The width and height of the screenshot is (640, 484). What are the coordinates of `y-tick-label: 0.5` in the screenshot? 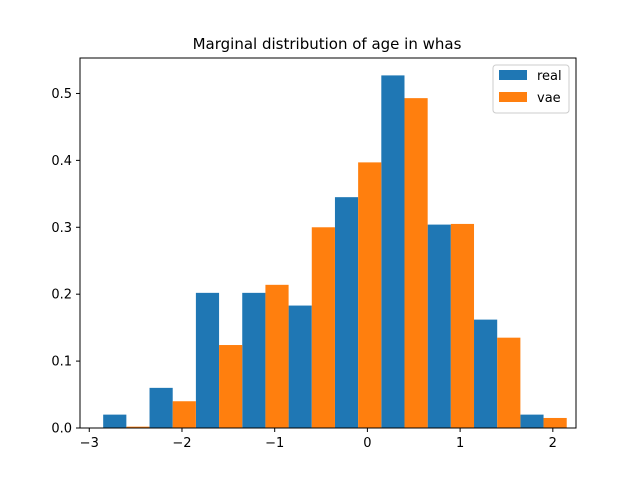 It's located at (61, 94).